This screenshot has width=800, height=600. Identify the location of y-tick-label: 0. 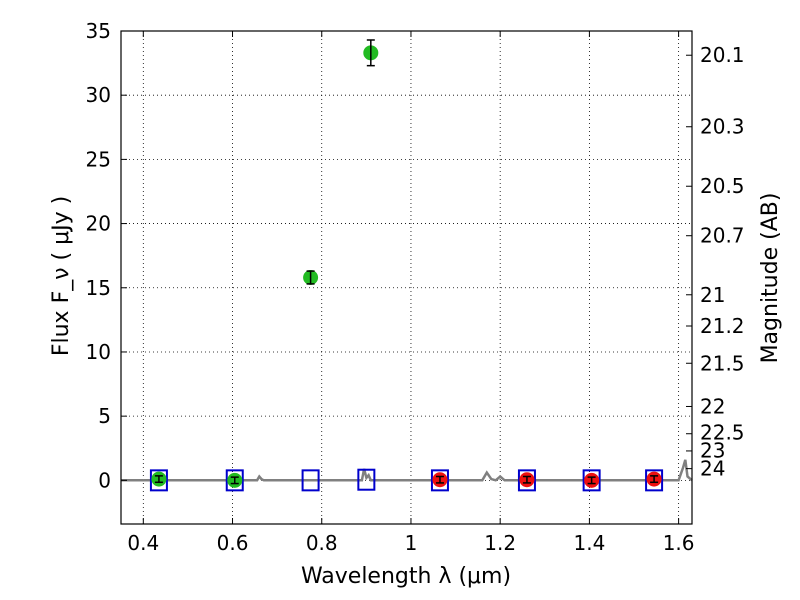
(104, 480).